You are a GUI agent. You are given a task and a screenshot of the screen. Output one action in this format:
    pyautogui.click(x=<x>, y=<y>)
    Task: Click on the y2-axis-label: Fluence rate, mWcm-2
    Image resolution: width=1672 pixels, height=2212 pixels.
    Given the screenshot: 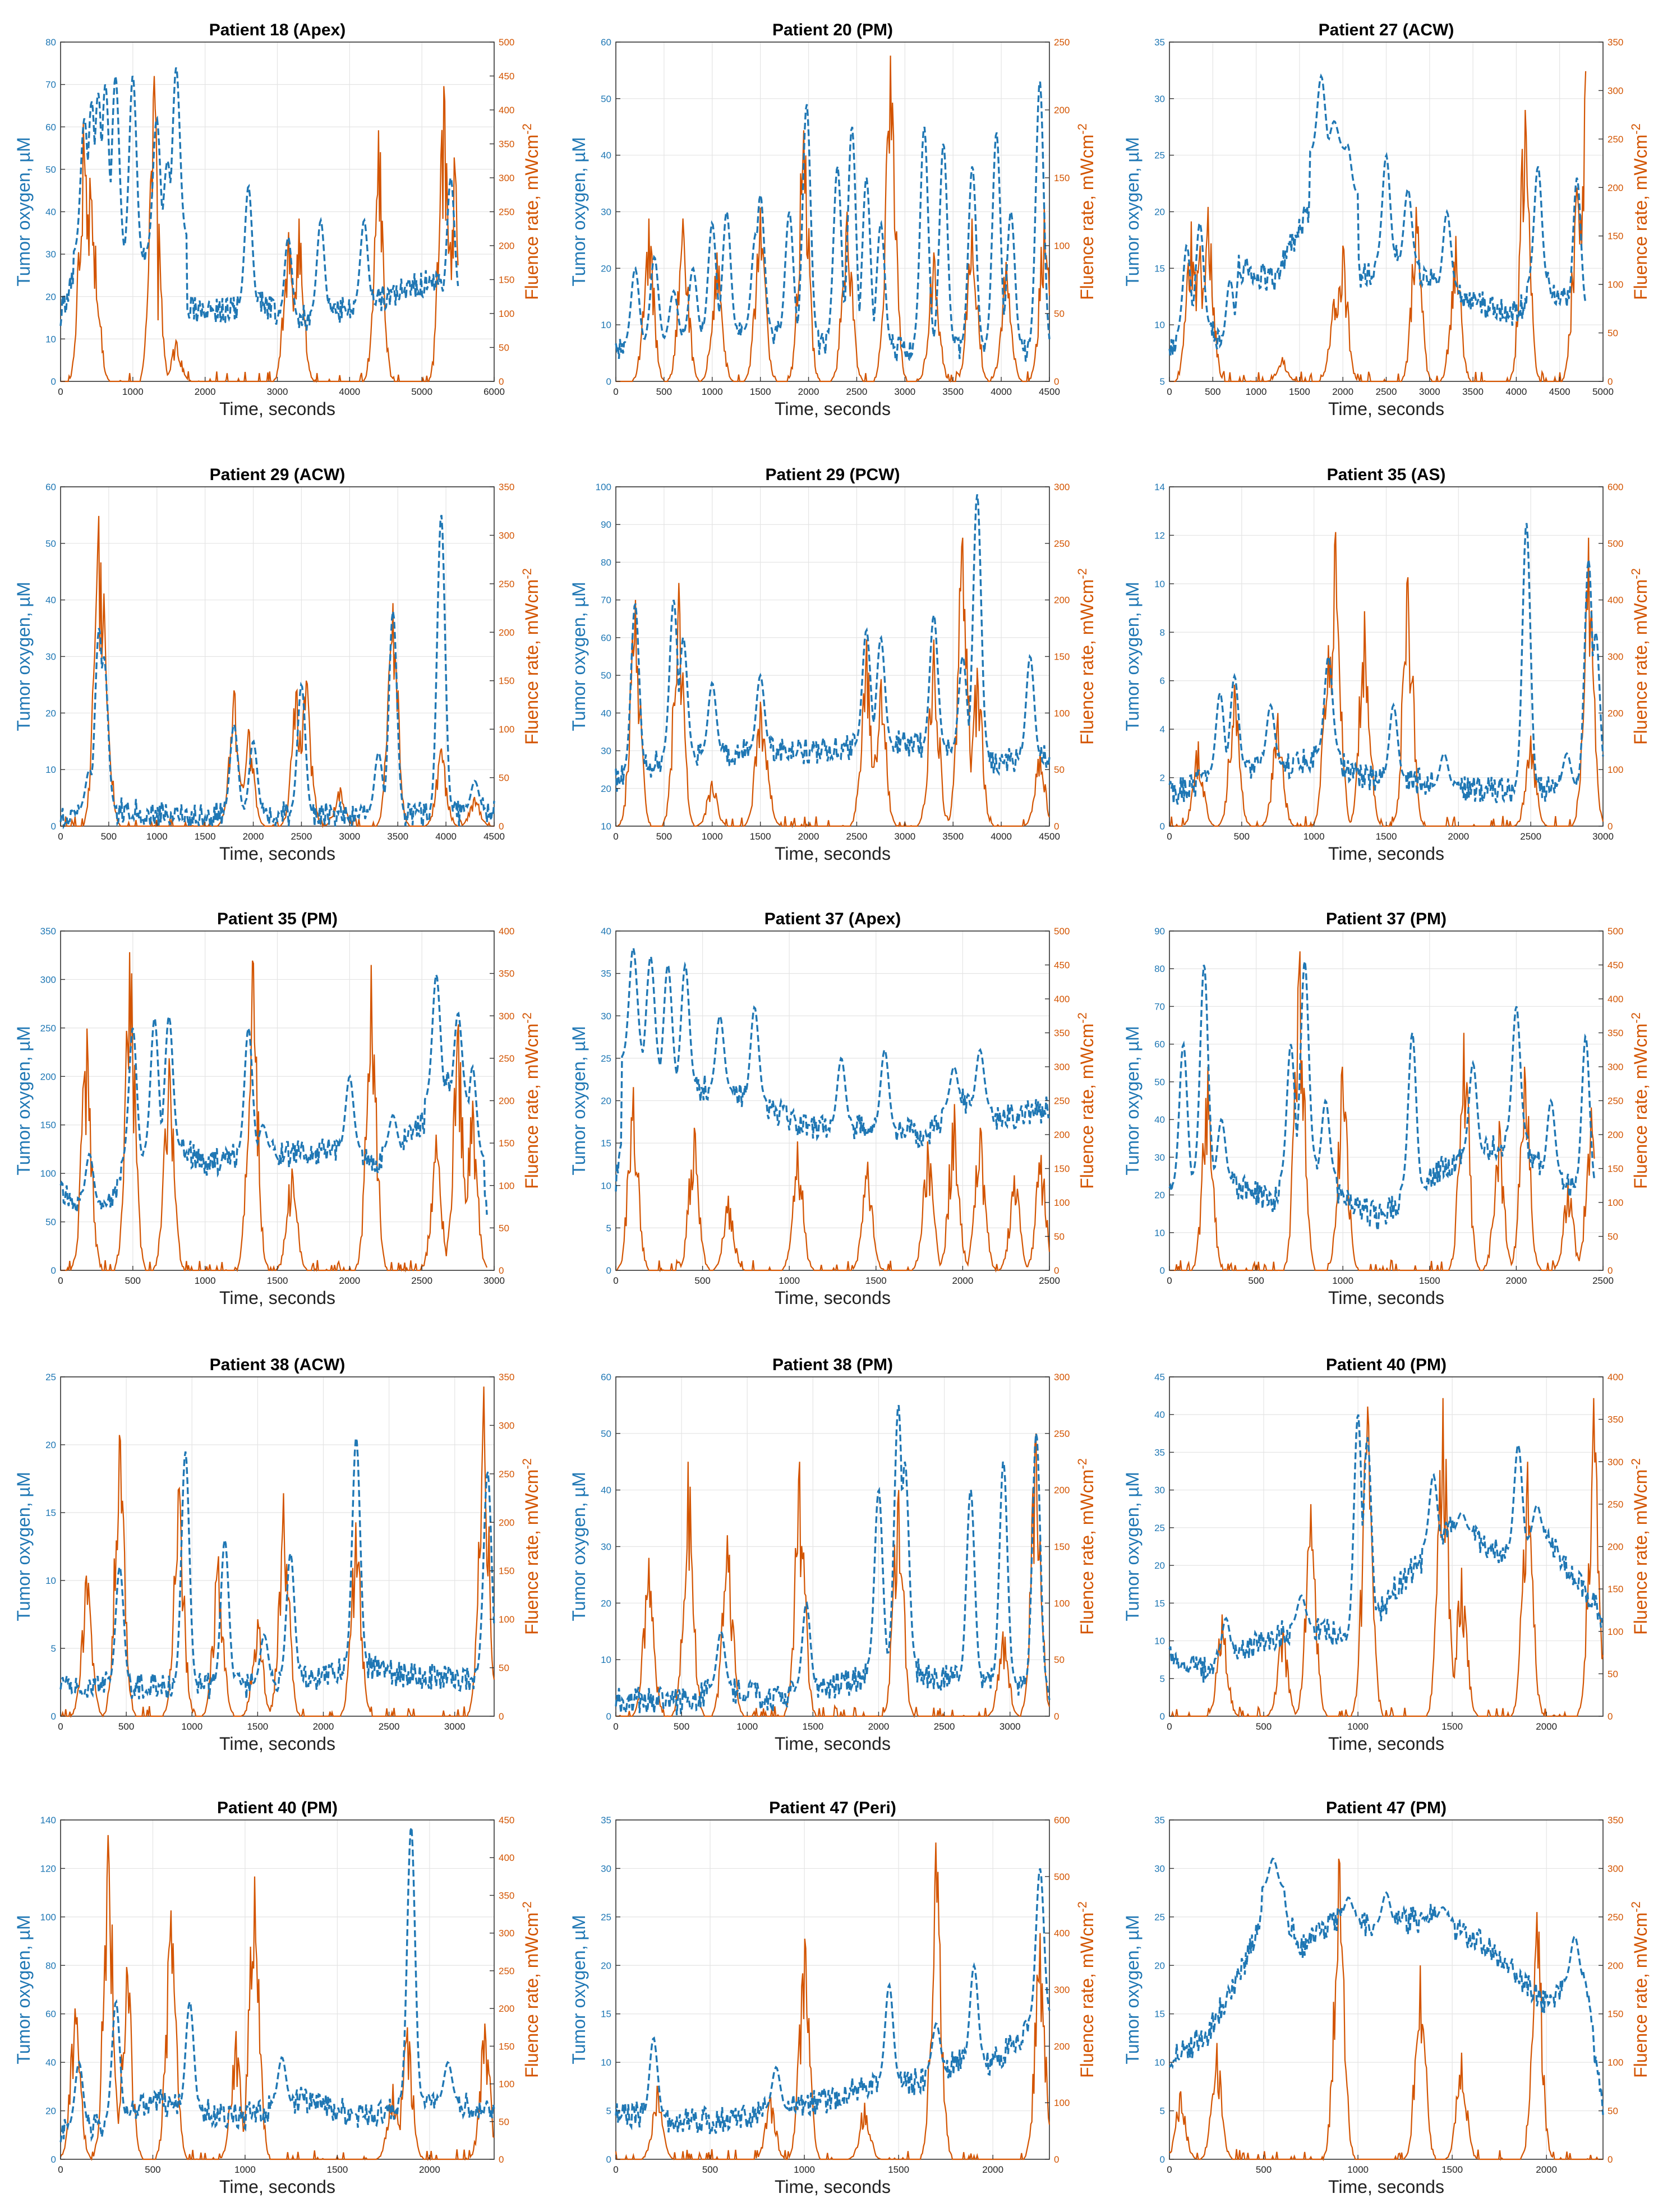 What is the action you would take?
    pyautogui.click(x=531, y=1989)
    